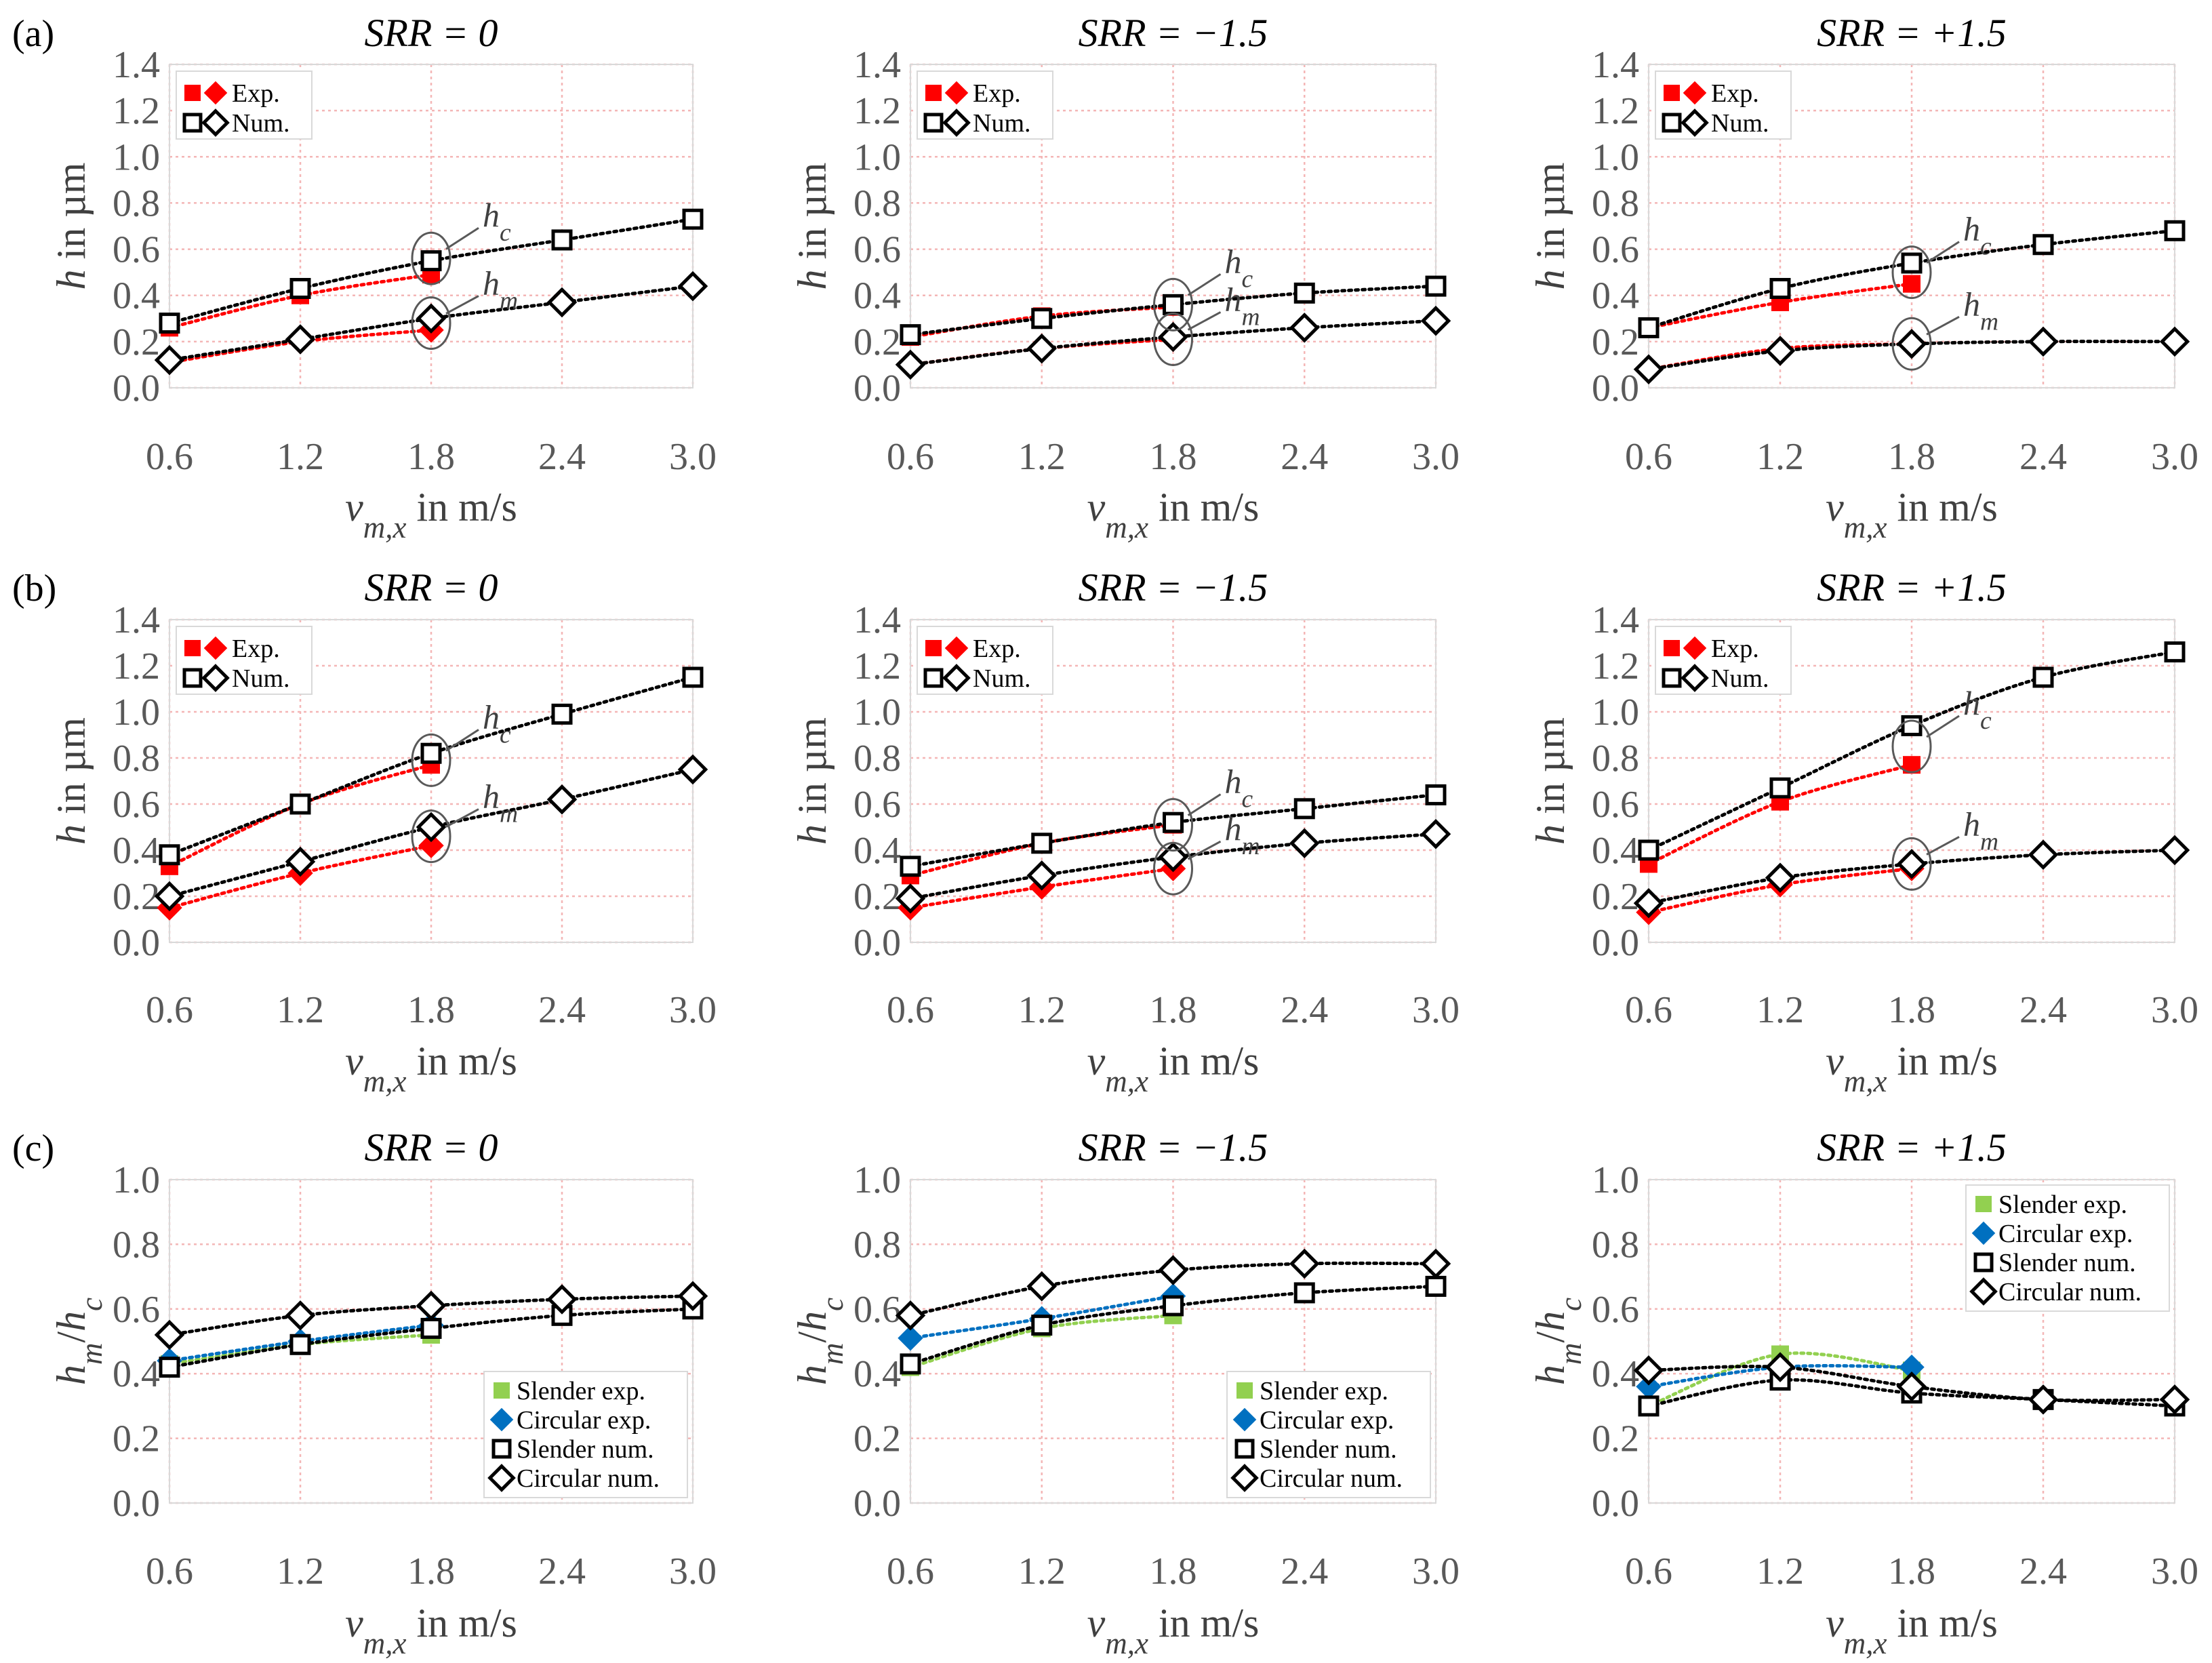 The height and width of the screenshot is (1663, 2212). I want to click on legend-label: Exp., so click(997, 649).